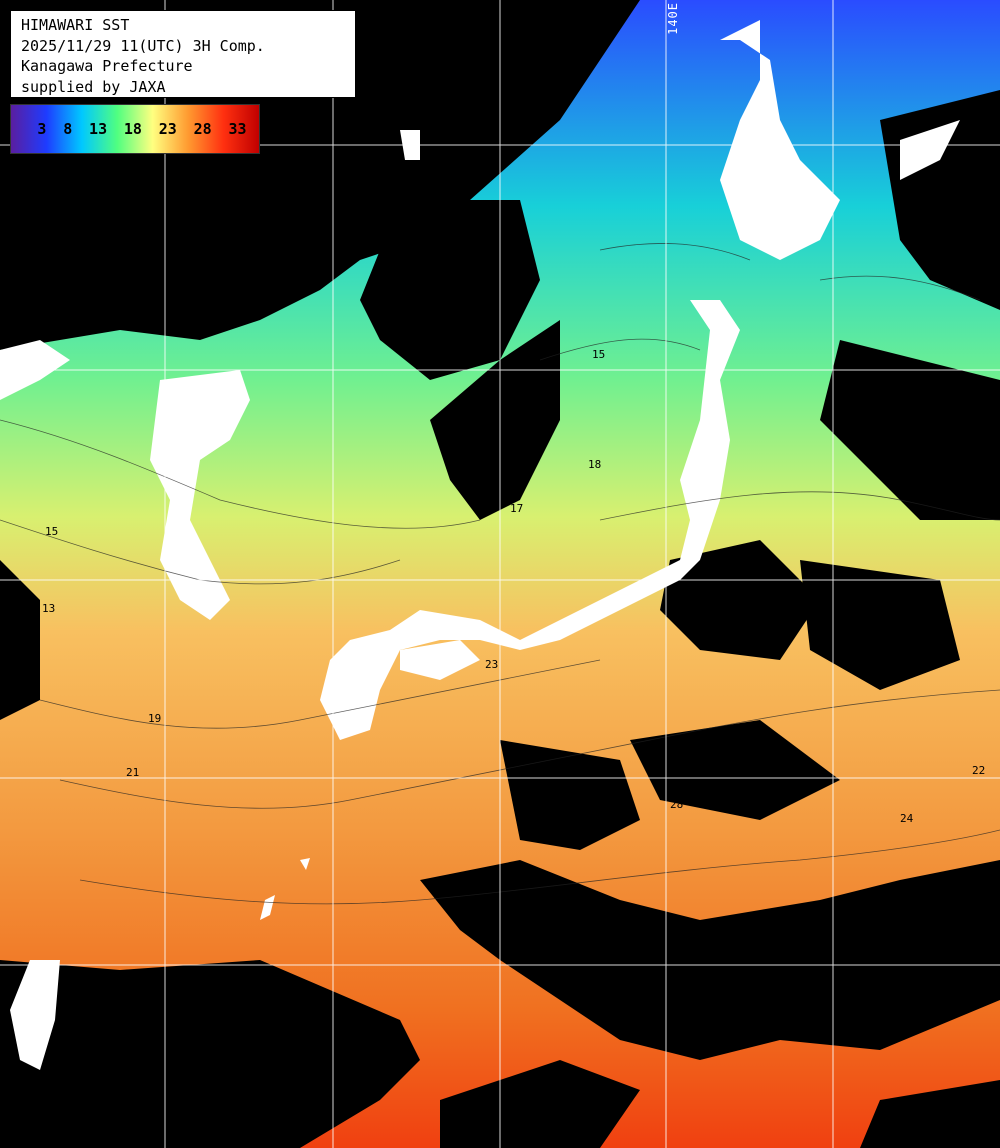  What do you see at coordinates (466, 926) in the screenshot?
I see `contour-label: 25` at bounding box center [466, 926].